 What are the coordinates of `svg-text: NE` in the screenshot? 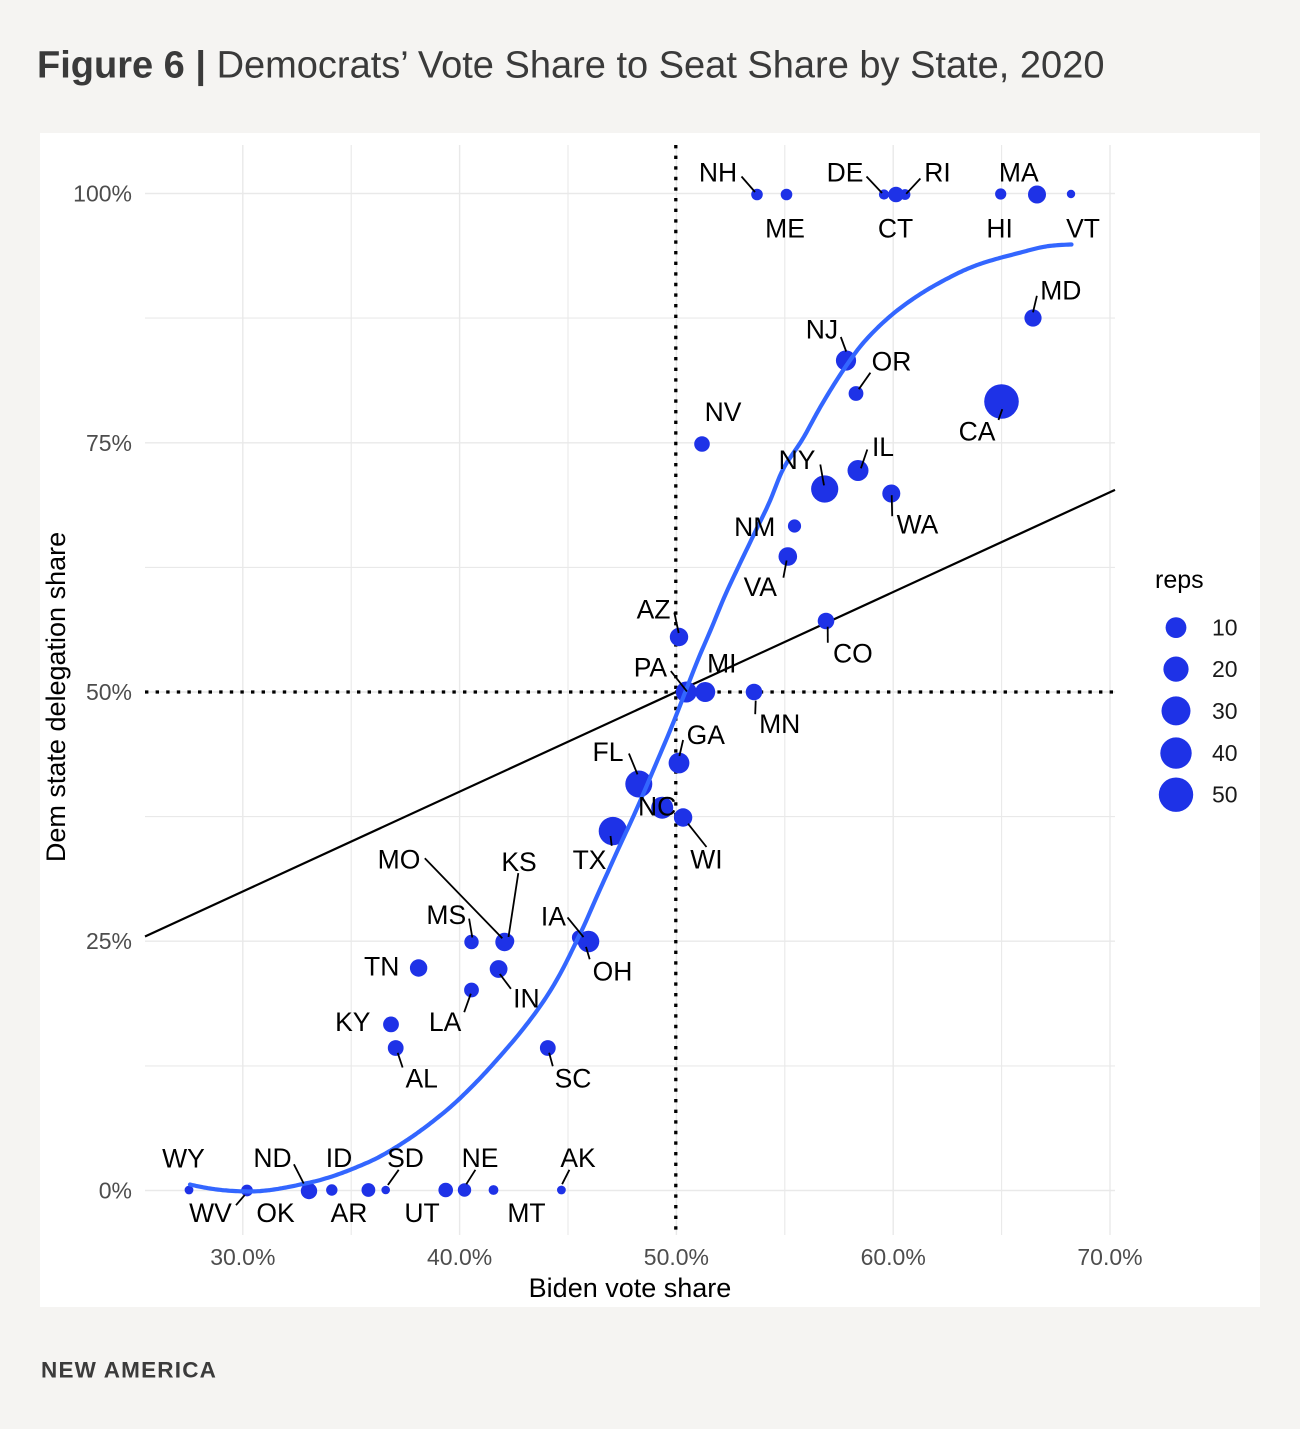 It's located at (480, 1158).